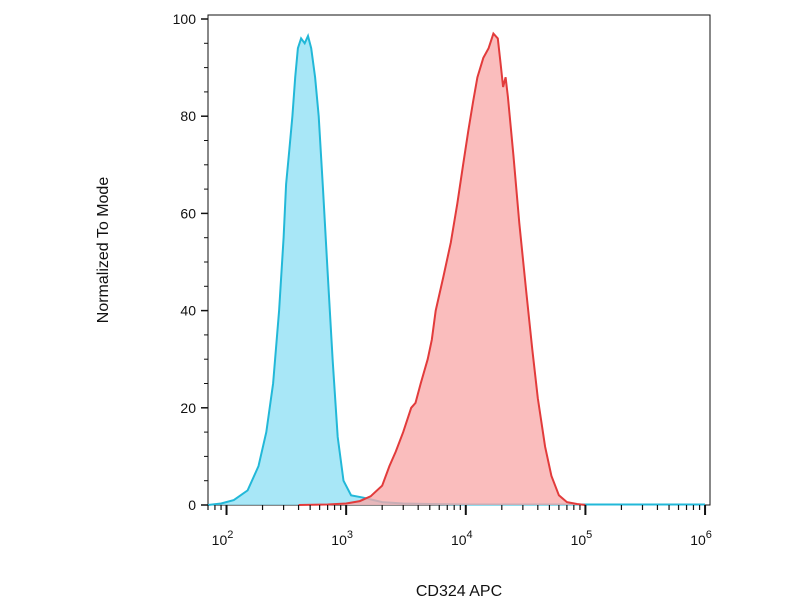 This screenshot has height=600, width=800. What do you see at coordinates (188, 408) in the screenshot?
I see `y-tick-label: 20` at bounding box center [188, 408].